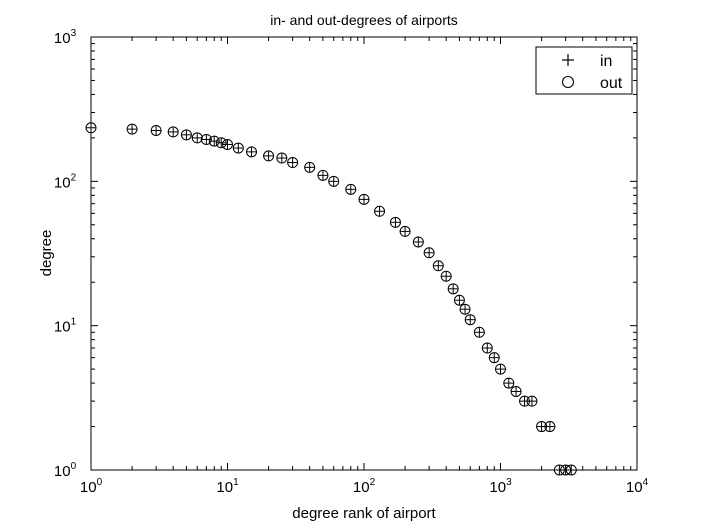 This screenshot has width=707, height=530. I want to click on legend-marker-in, so click(568, 60).